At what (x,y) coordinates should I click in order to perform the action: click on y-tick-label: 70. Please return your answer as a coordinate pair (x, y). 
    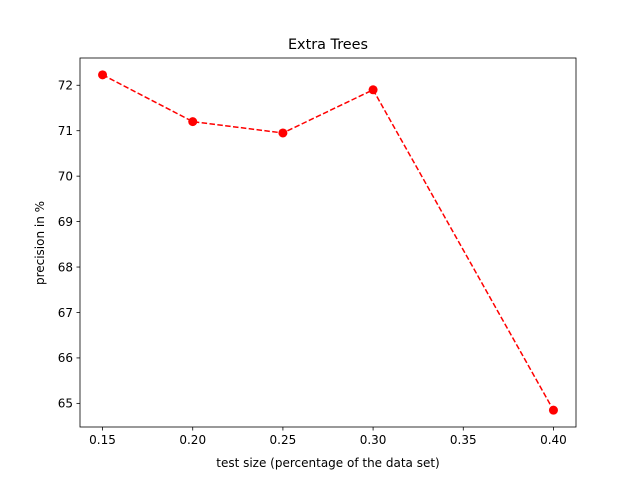
    Looking at the image, I should click on (65, 176).